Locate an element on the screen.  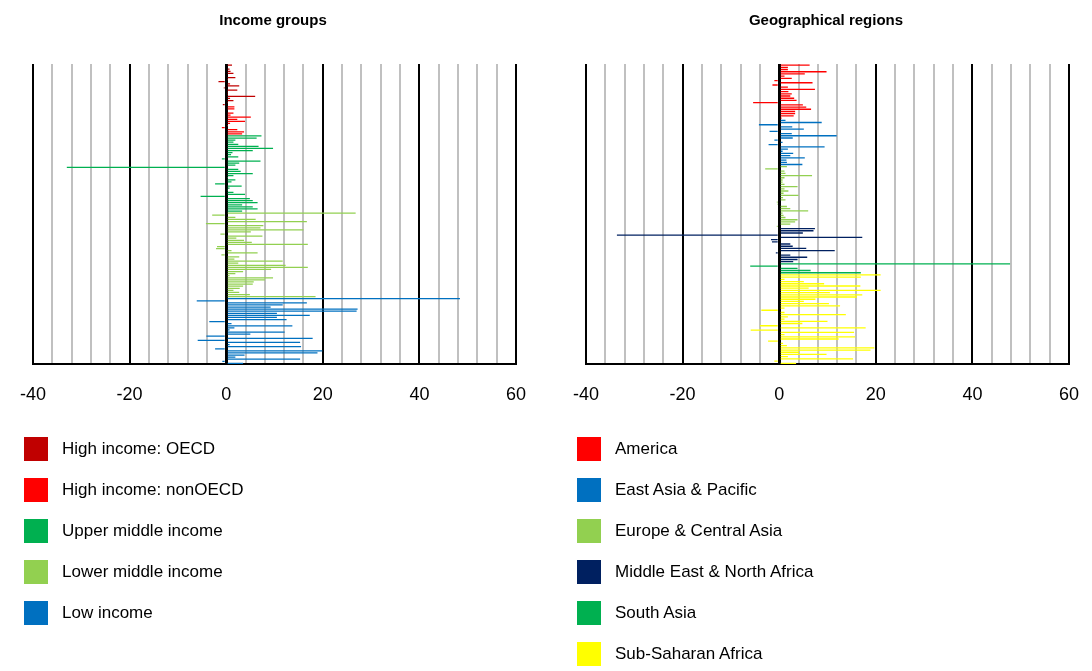
legend-label: Upper middle income is located at coordinates (142, 530).